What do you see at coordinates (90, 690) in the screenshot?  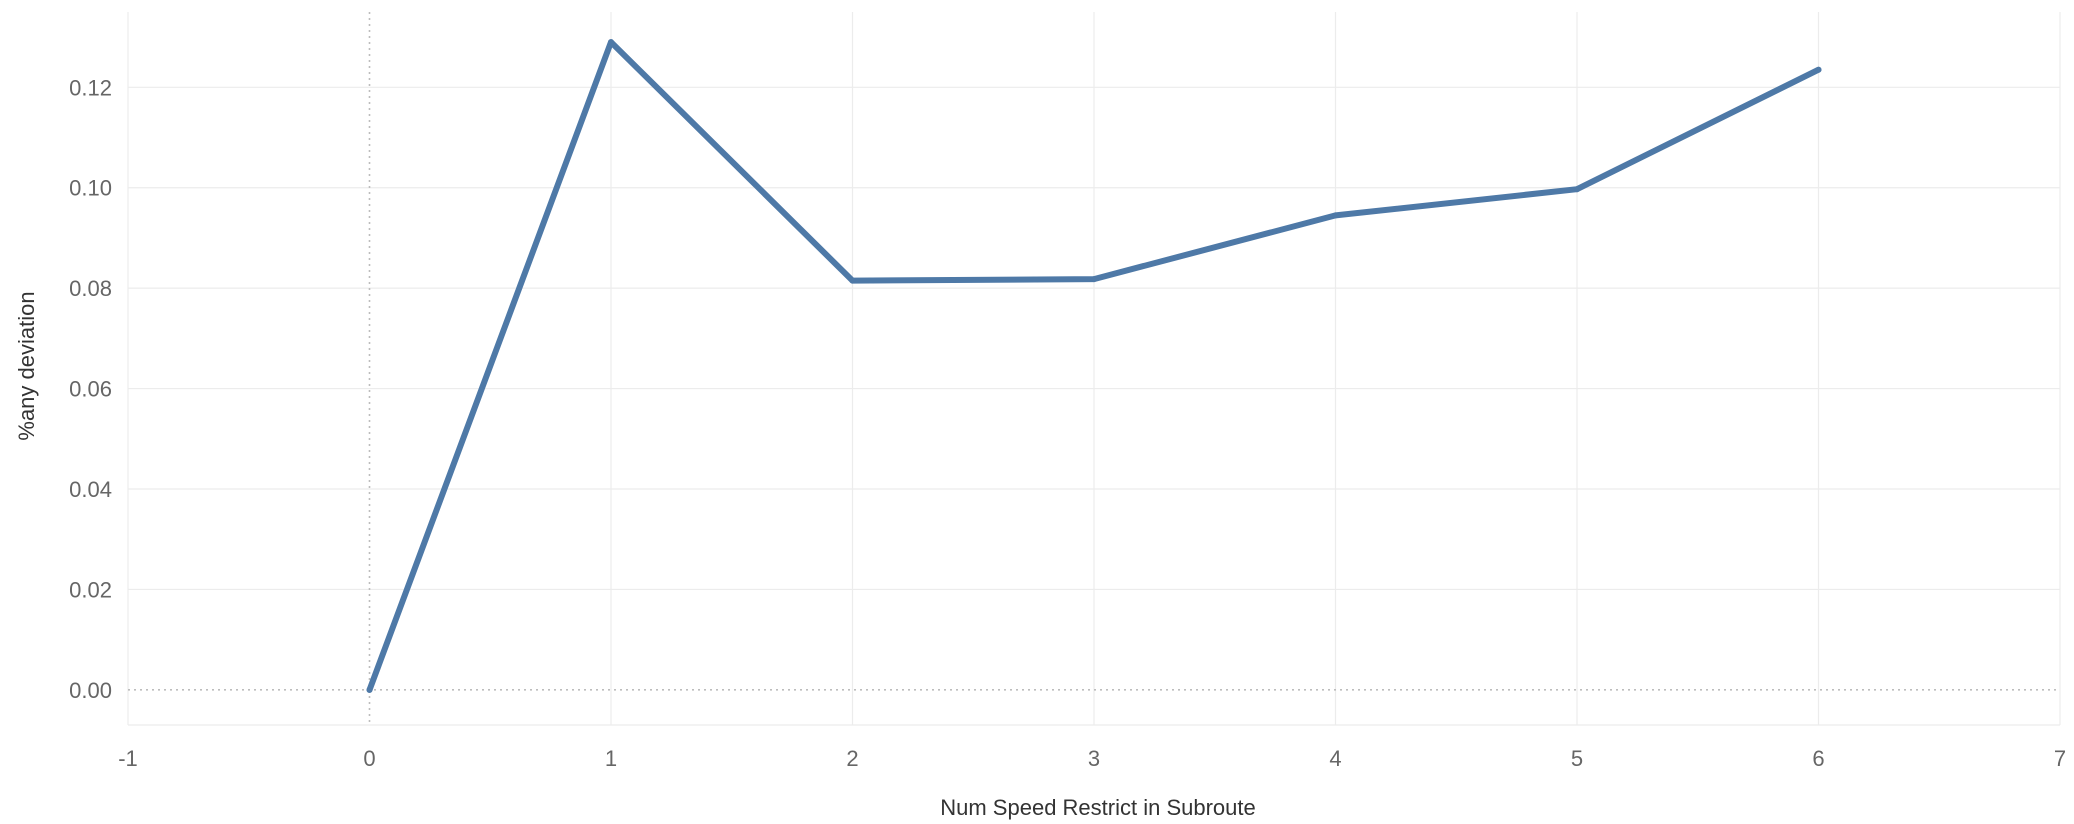 I see `y-tick-label: 0.00` at bounding box center [90, 690].